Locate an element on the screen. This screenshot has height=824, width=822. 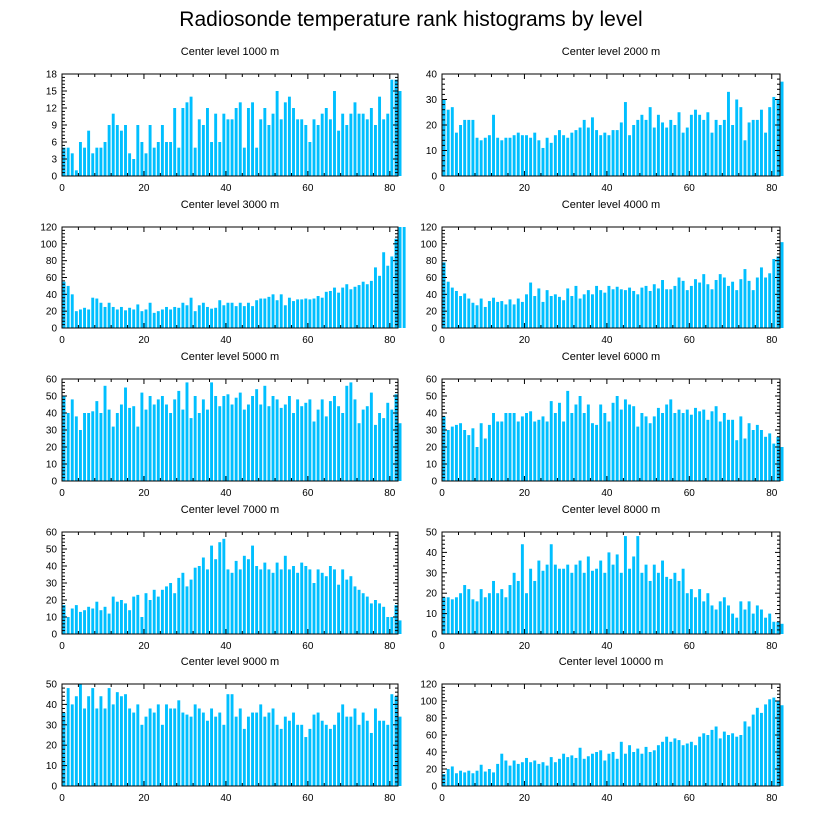
y-tick-label: 0 is located at coordinates (54, 482).